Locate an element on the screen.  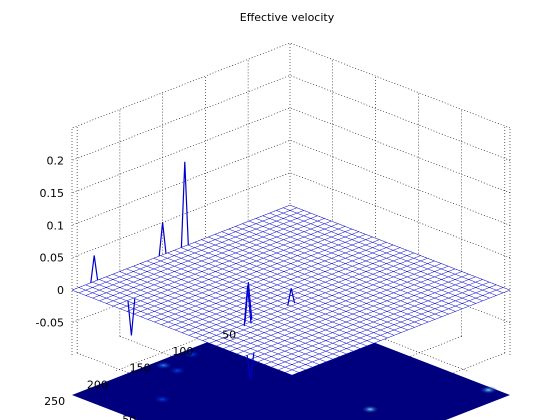
z-tick-label: -0.05 is located at coordinates (50, 323).